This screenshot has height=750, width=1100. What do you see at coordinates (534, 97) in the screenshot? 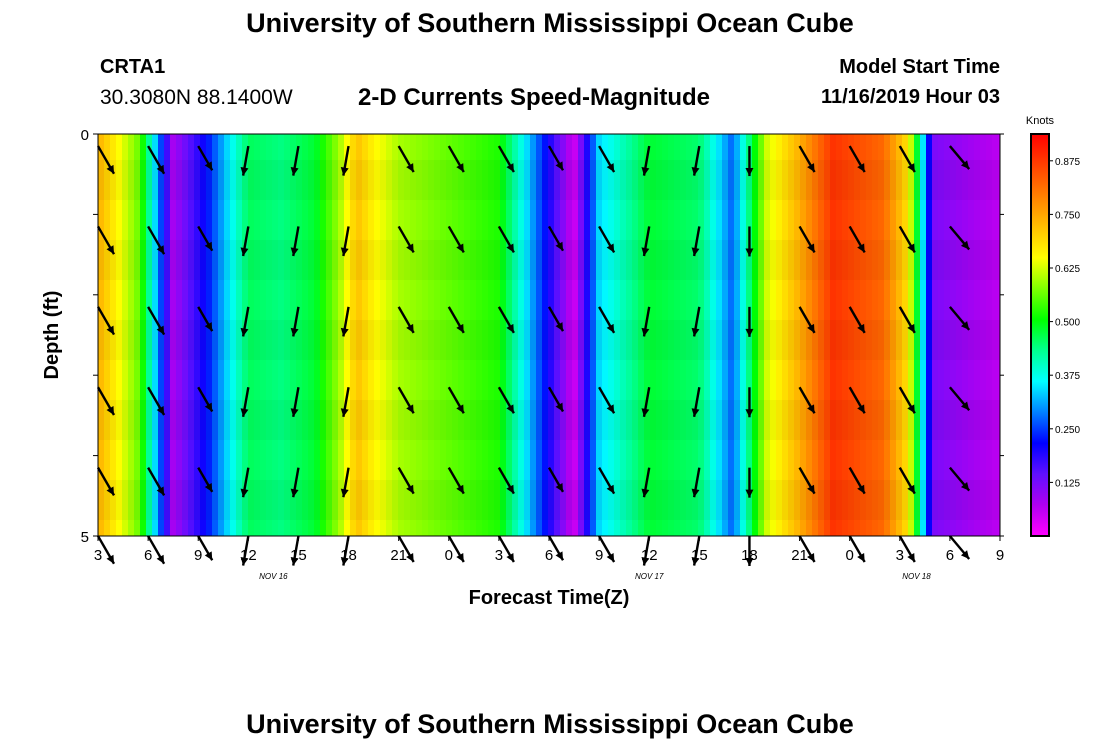
I see `chart-title: 2-D Currents Speed-Magnitude` at bounding box center [534, 97].